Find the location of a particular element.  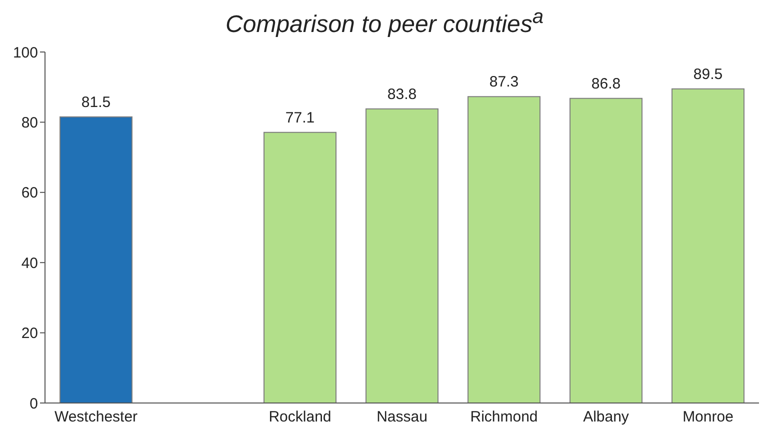

y-tick-label: 100 is located at coordinates (25, 53).